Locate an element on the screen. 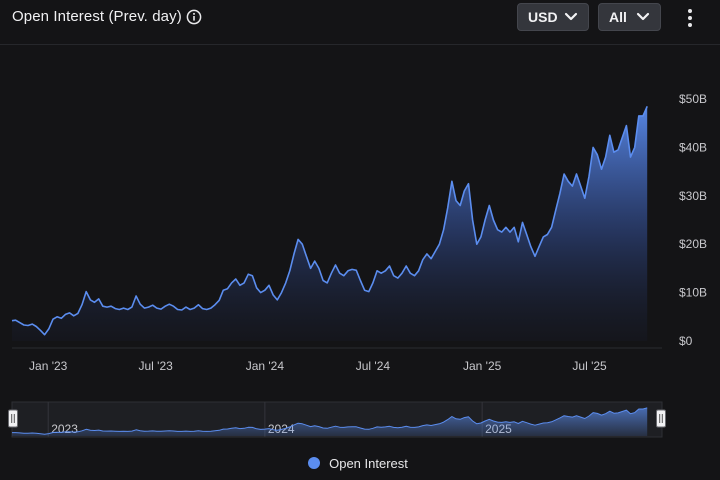 The height and width of the screenshot is (480, 720). y-tick-label: $50B is located at coordinates (693, 99).